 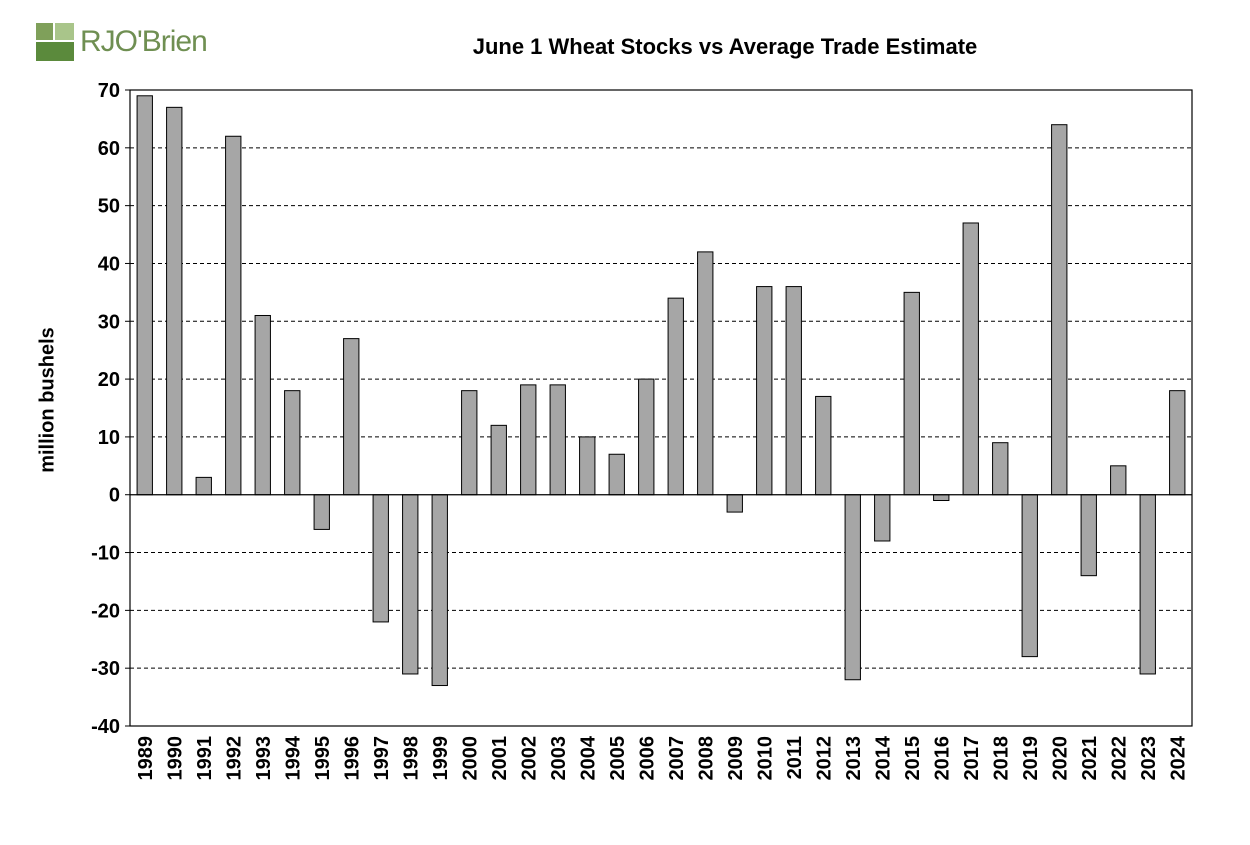 I want to click on x-tick-label: 1999, so click(x=441, y=758).